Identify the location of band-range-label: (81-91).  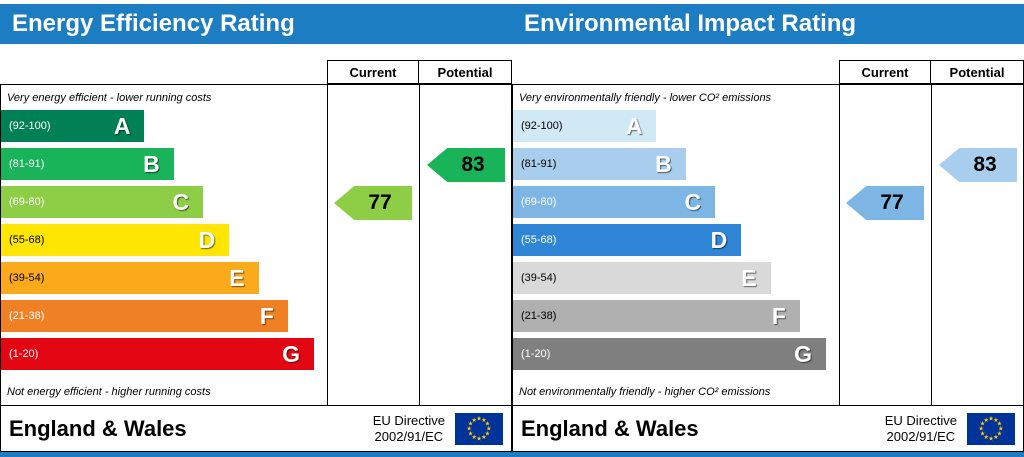
(27, 164).